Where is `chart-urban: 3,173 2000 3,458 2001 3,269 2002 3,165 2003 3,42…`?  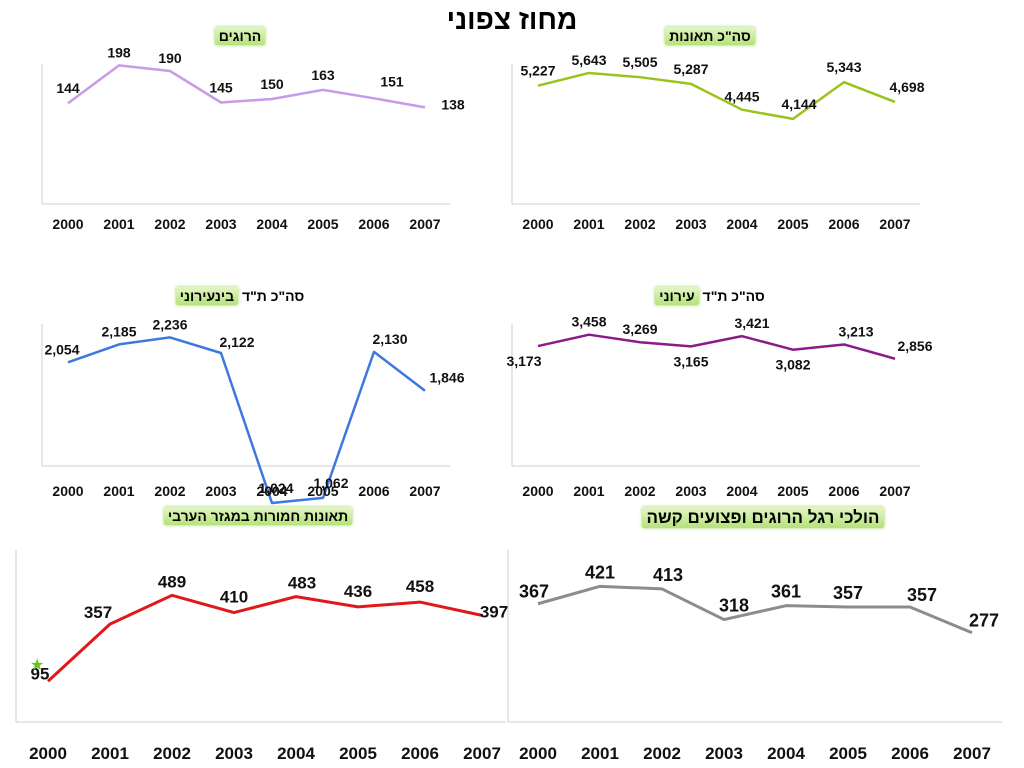 chart-urban: 3,173 2000 3,458 2001 3,269 2002 3,165 2003 3,42… is located at coordinates (719, 406).